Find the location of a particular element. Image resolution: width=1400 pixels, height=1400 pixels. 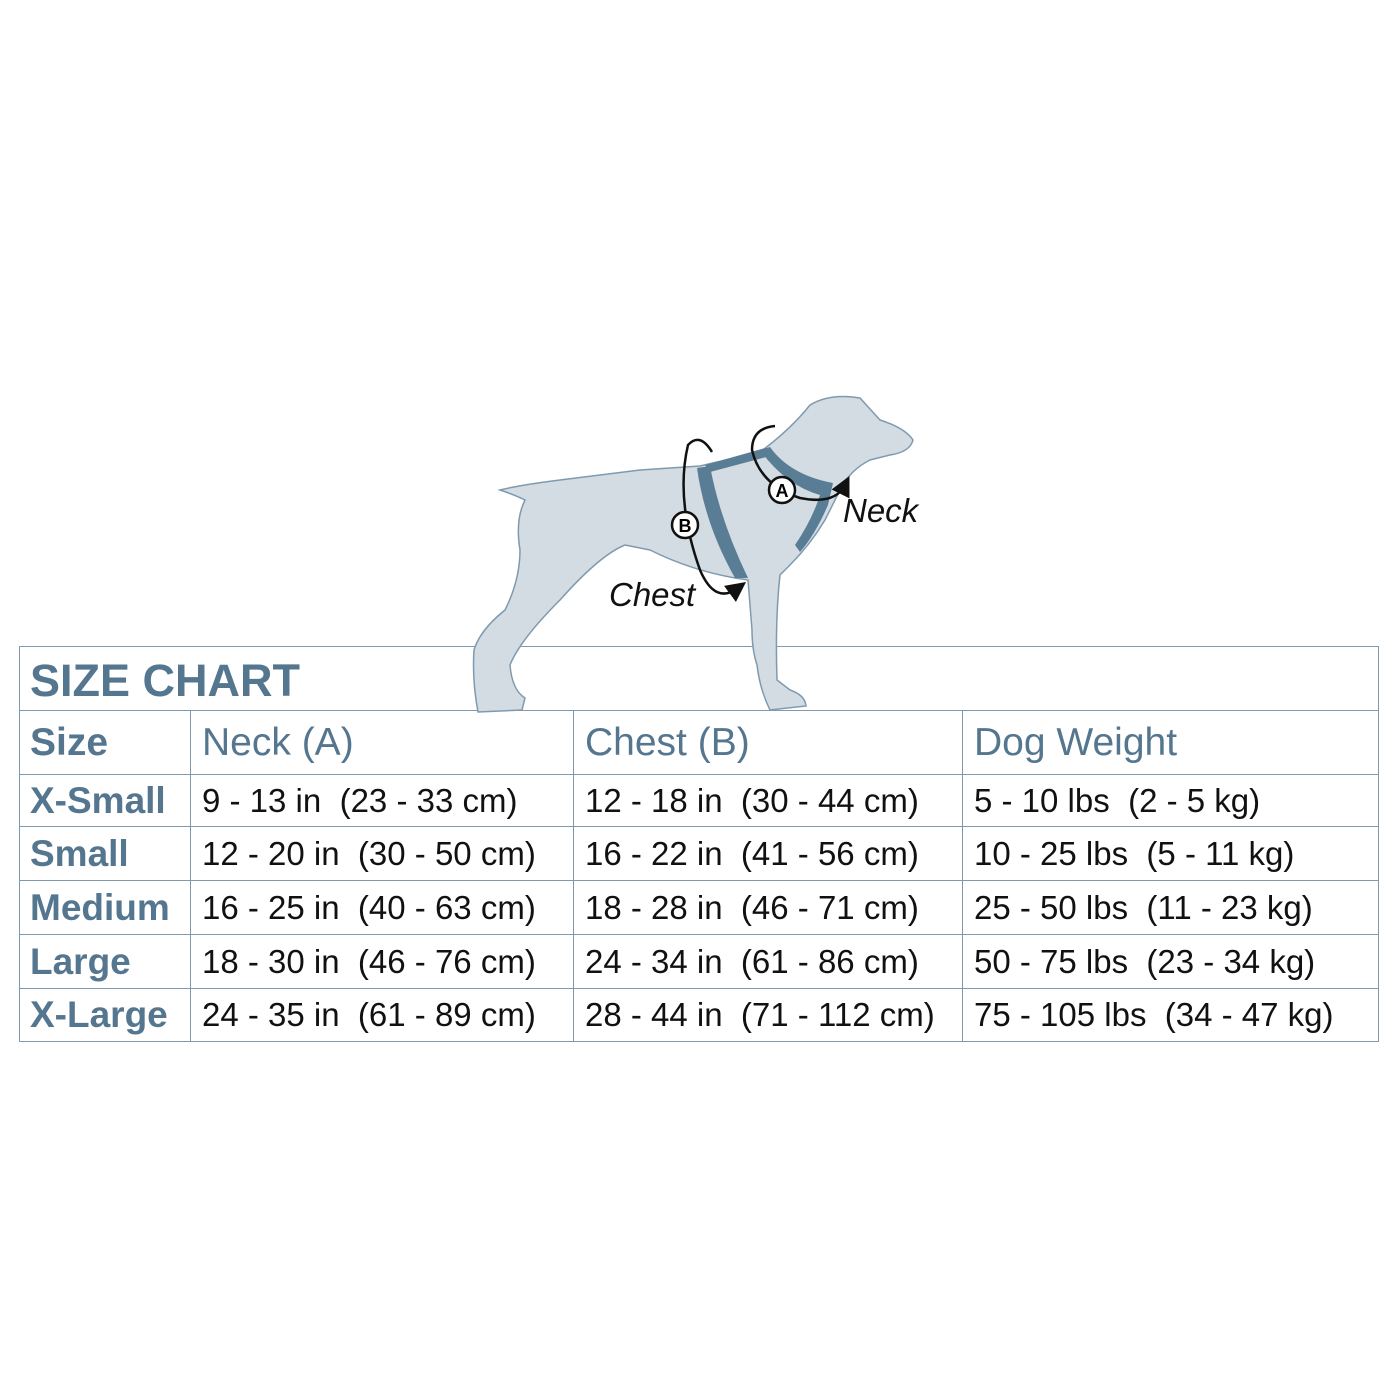

neck-cell: 18 - 30 in (46 - 76 cm) is located at coordinates (381, 961).